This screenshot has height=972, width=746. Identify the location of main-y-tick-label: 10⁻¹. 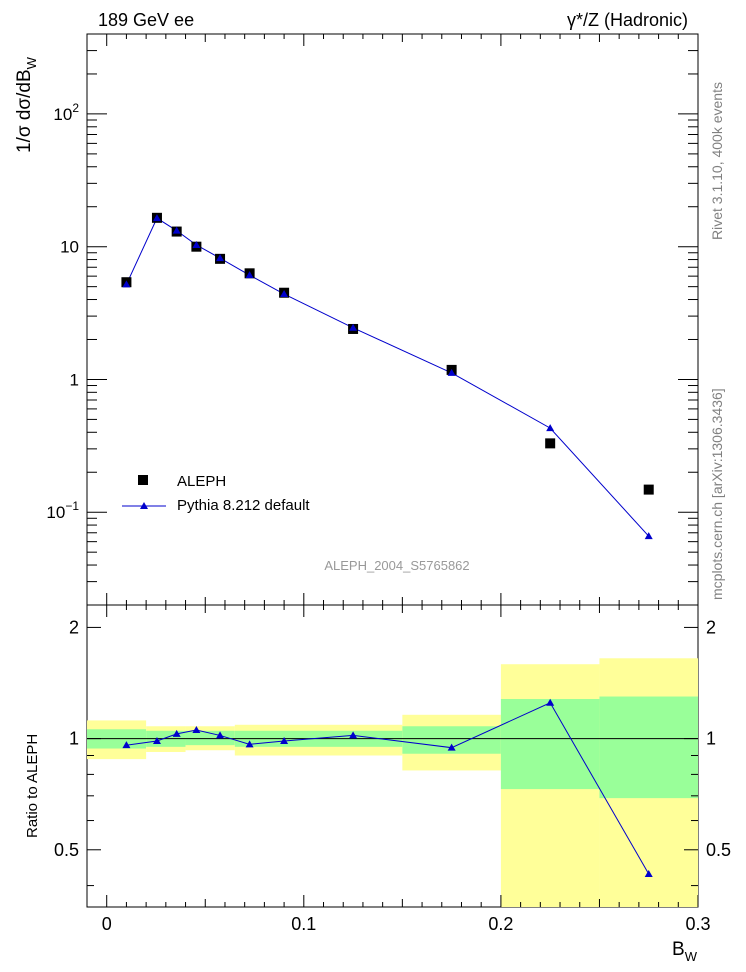
(62, 510).